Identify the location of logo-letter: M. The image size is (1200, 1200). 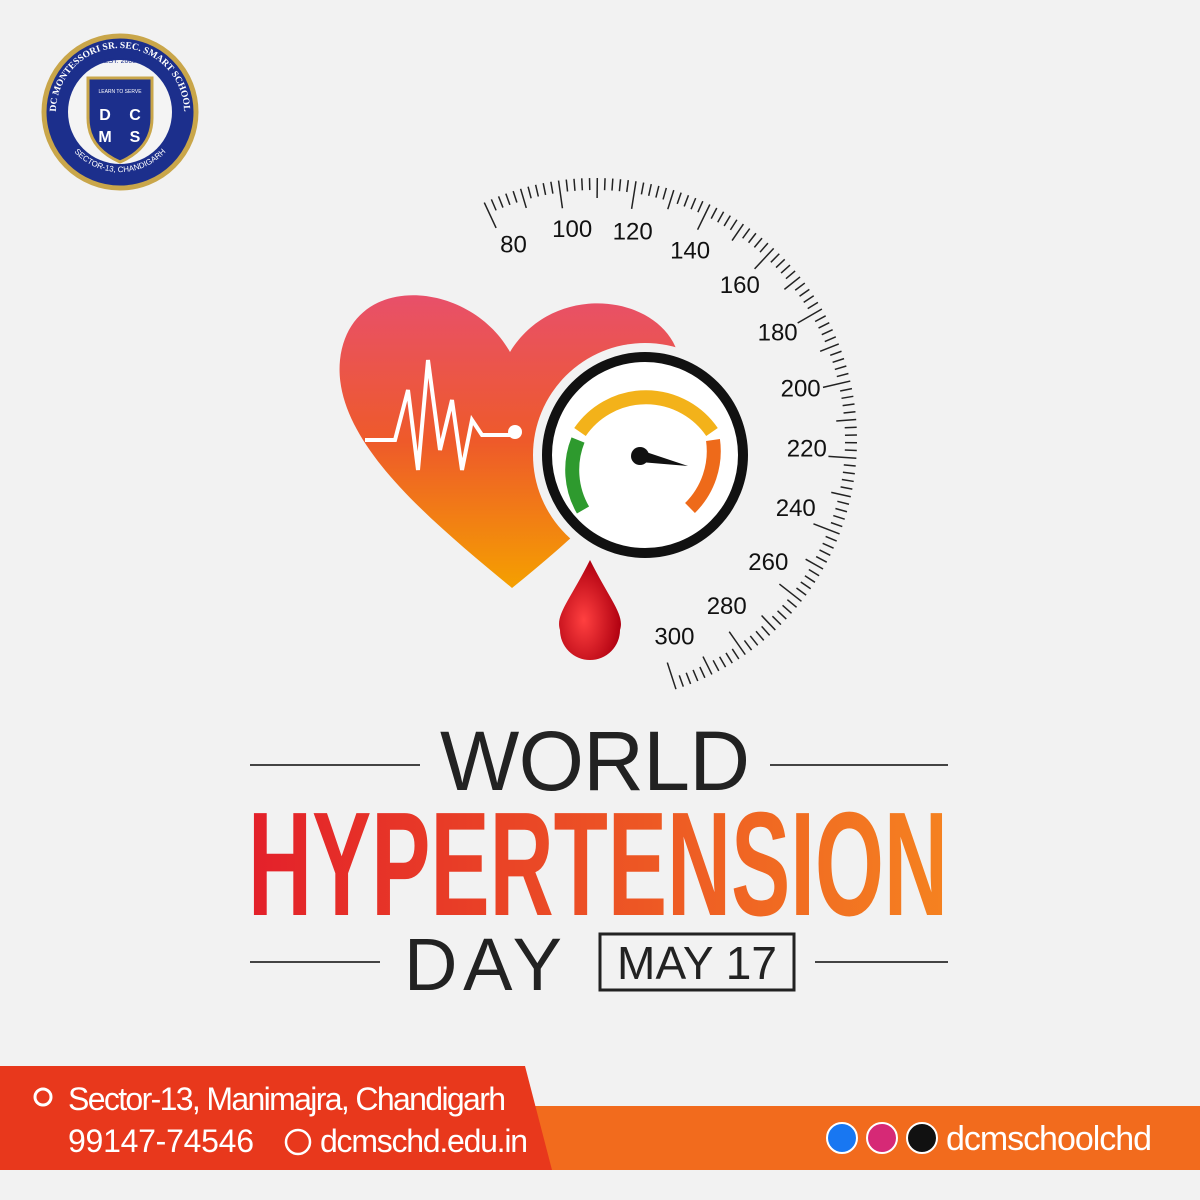
(104, 137).